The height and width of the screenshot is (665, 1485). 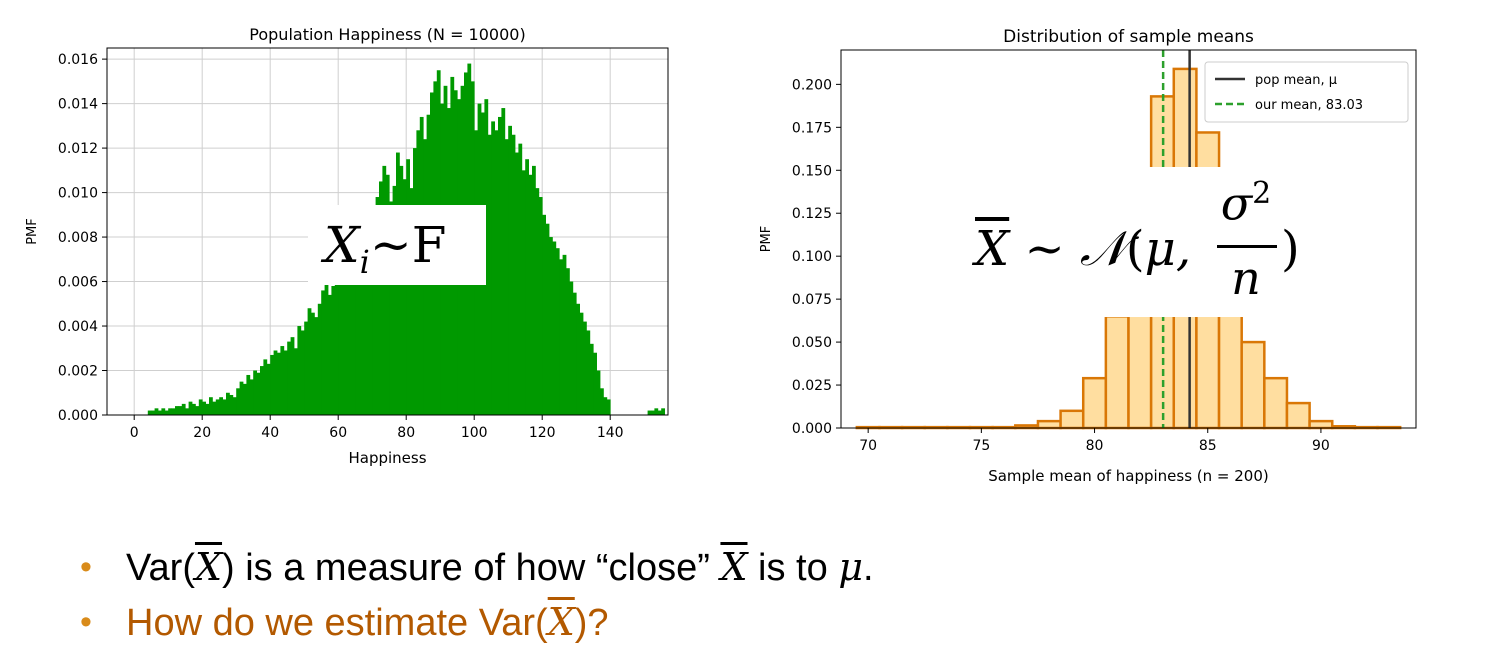 I want to click on legend-label: pop mean, μ, so click(x=1296, y=80).